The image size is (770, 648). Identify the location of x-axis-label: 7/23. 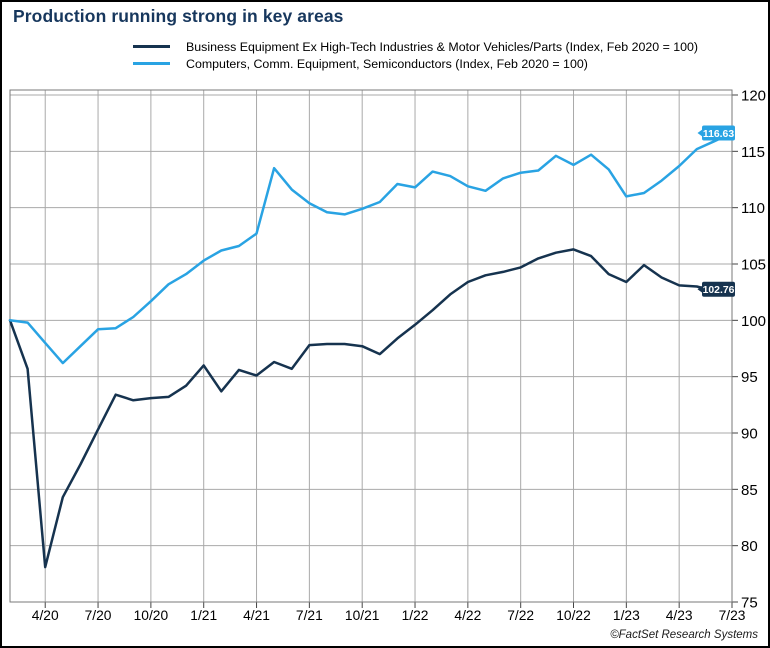
(732, 615).